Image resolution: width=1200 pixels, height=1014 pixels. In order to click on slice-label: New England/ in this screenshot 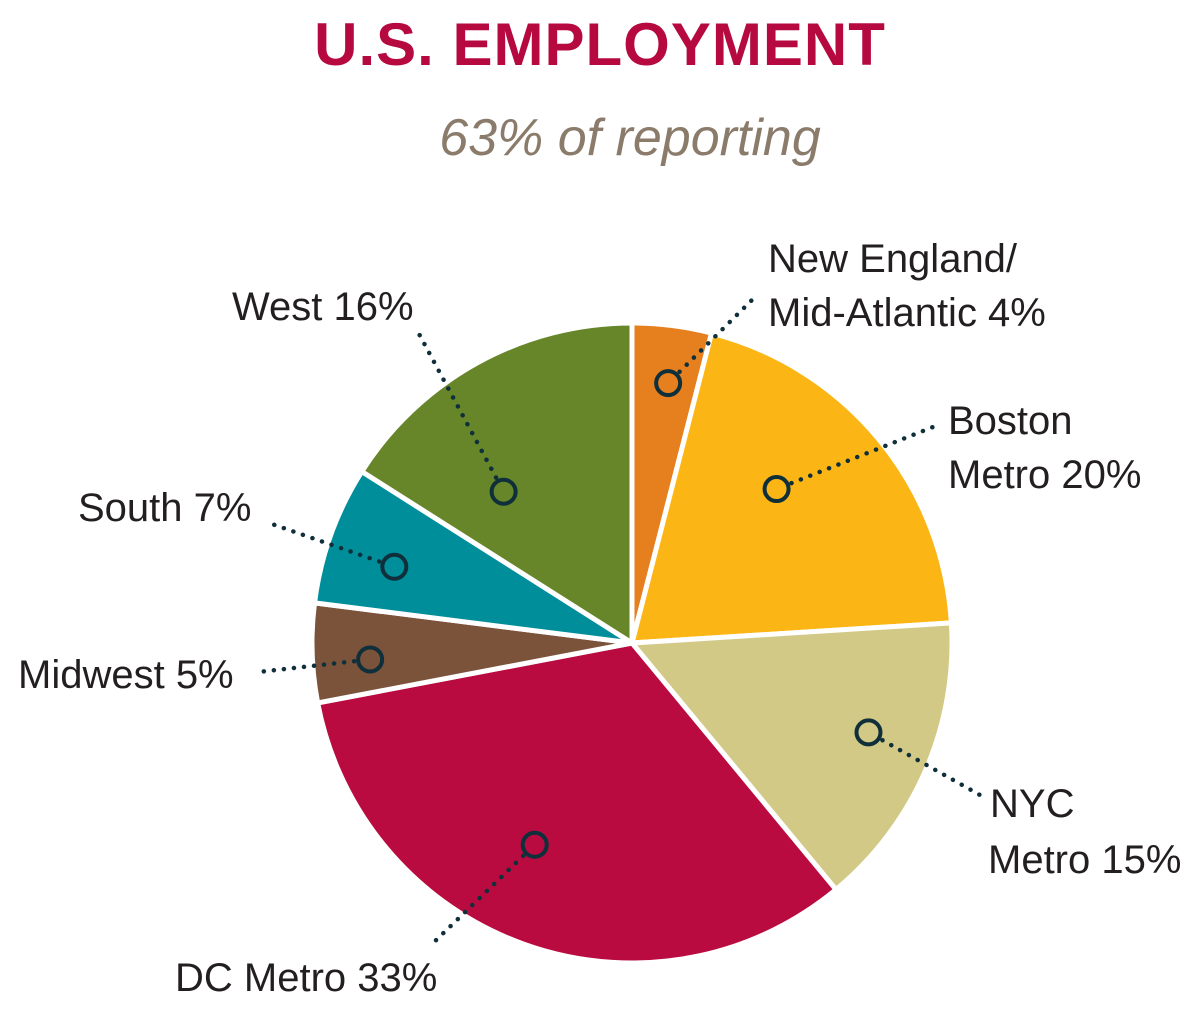, I will do `click(893, 259)`.